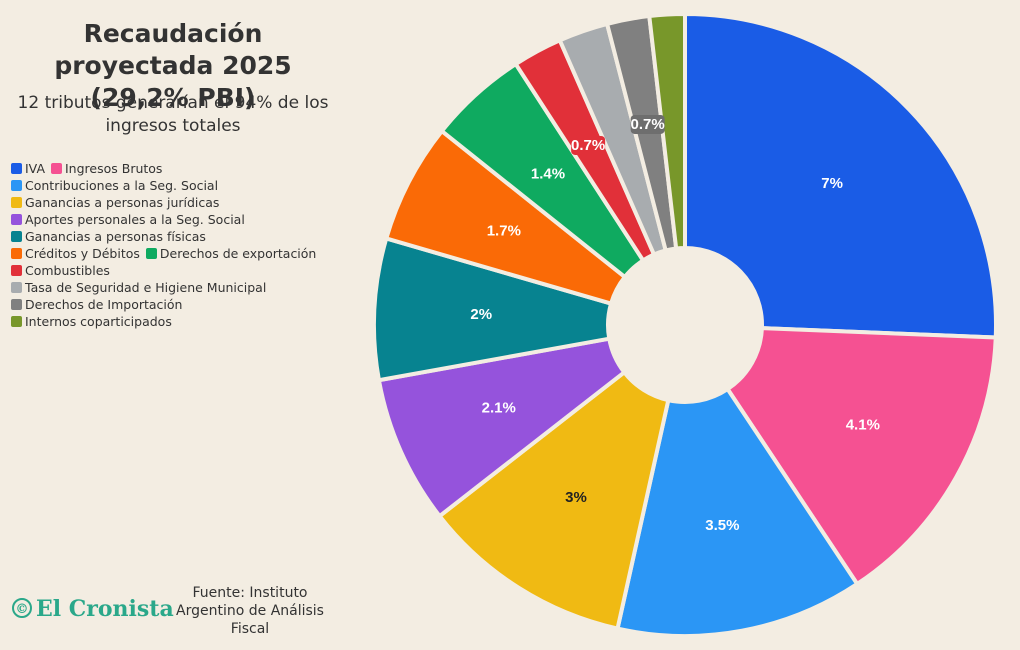  I want to click on legend-label: IVA, so click(35, 168).